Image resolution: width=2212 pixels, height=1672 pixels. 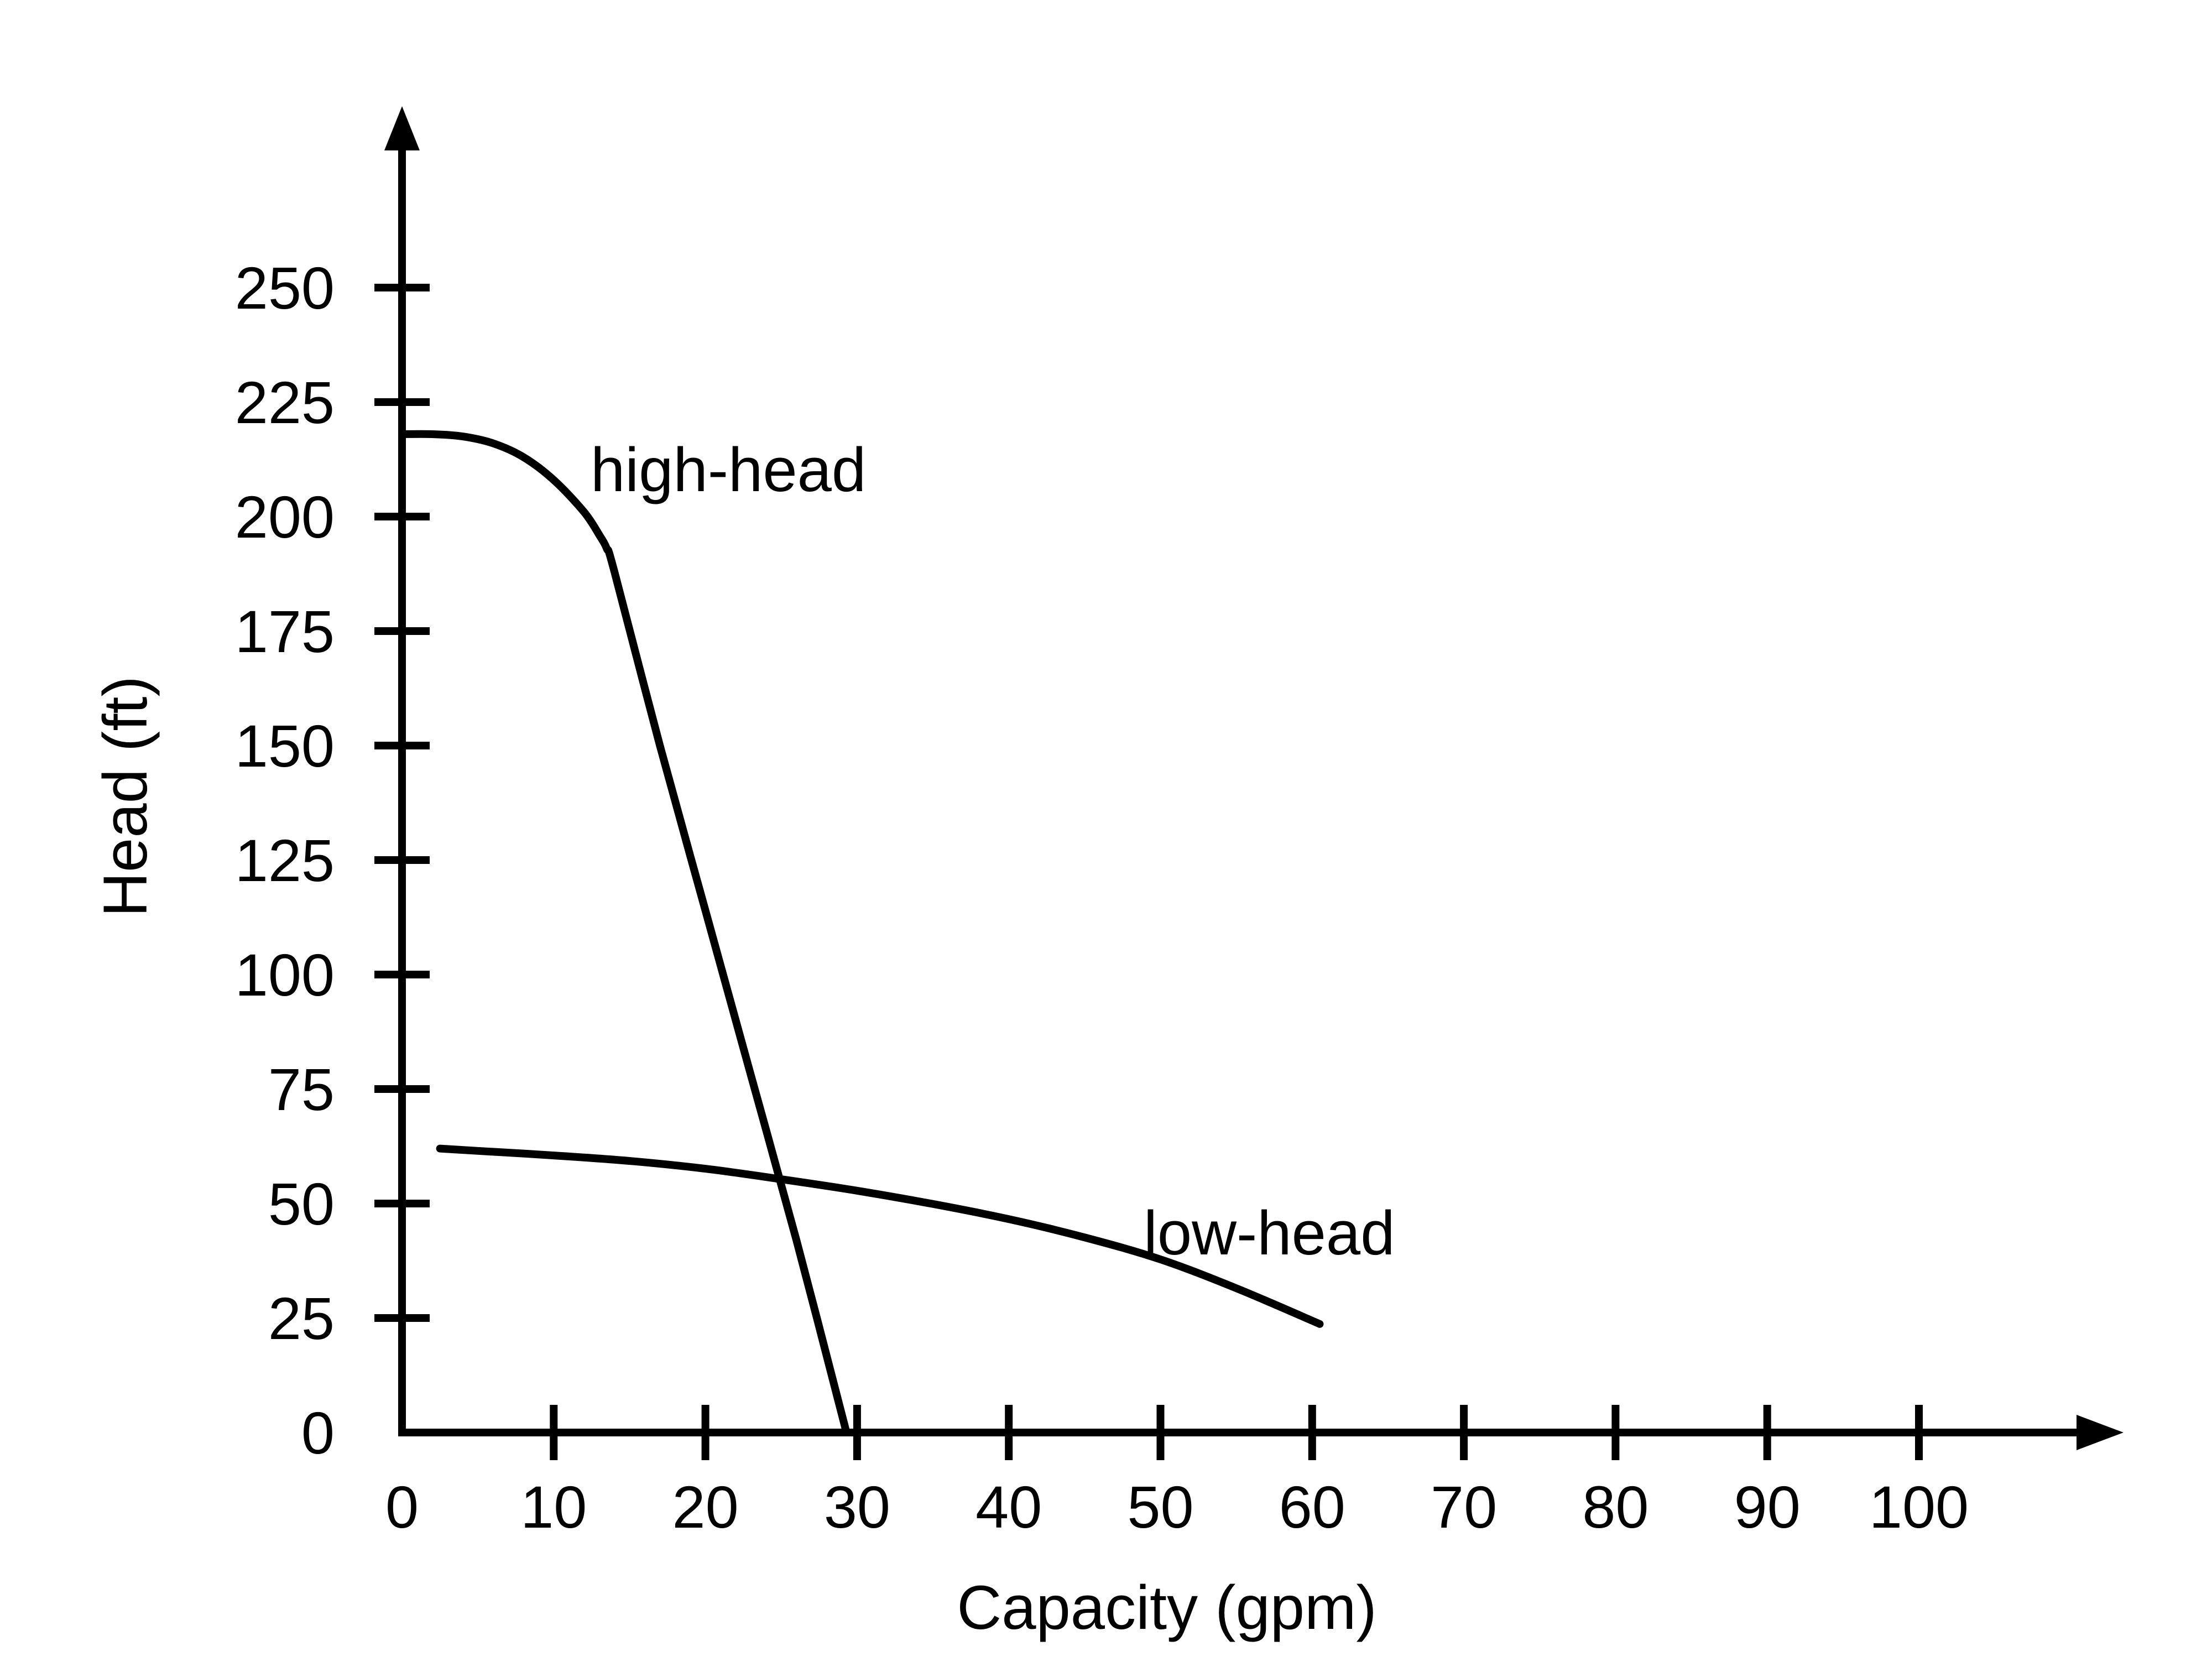 I want to click on x-tick-label: 100, so click(x=1919, y=1506).